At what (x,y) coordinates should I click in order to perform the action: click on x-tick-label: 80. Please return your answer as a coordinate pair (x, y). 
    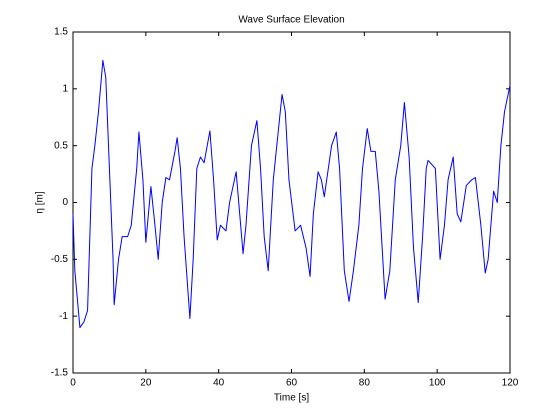
    Looking at the image, I should click on (365, 383).